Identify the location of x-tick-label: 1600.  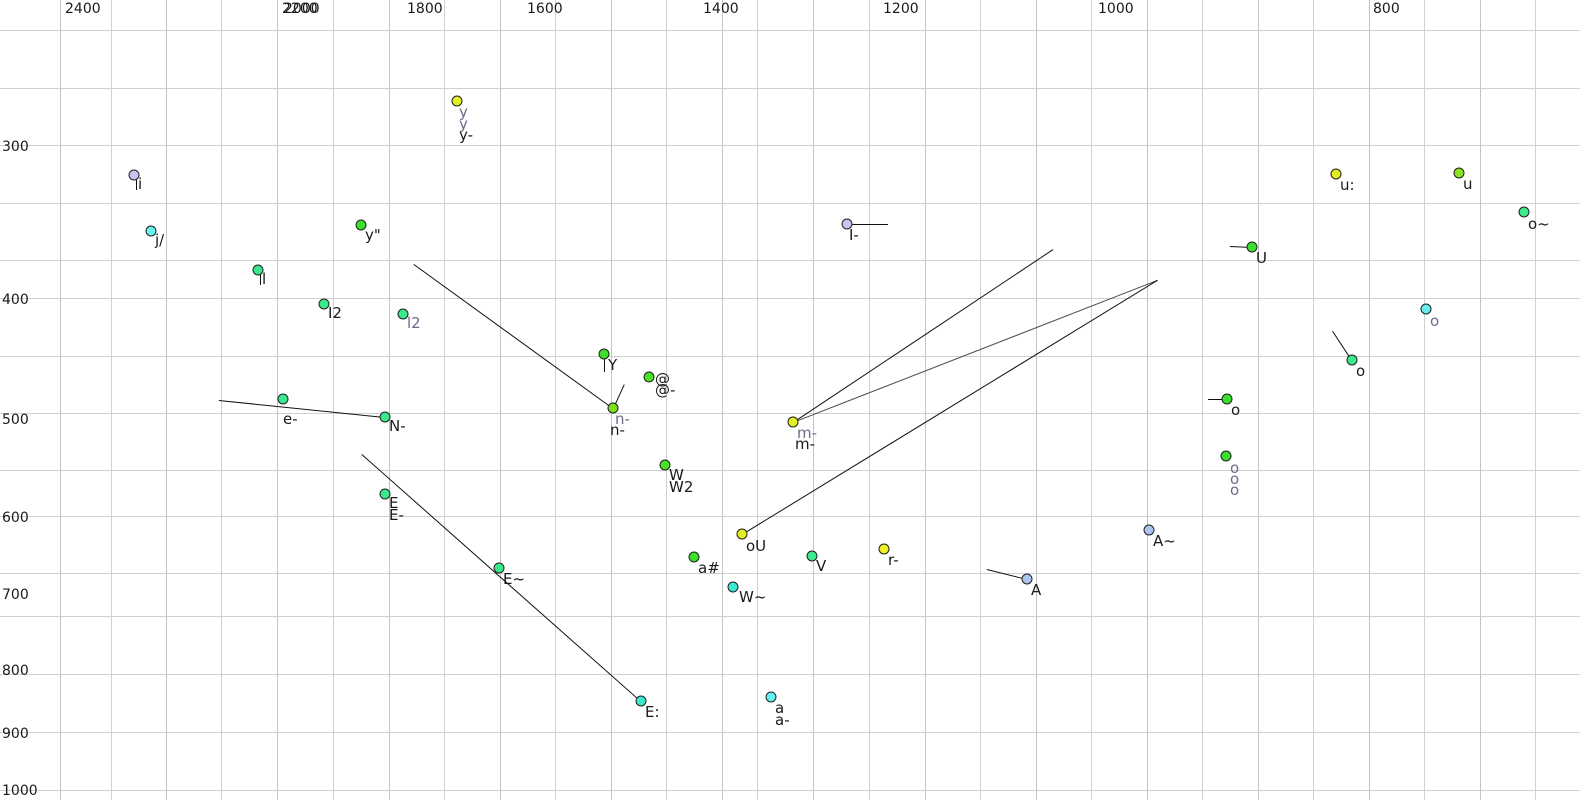
(545, 9).